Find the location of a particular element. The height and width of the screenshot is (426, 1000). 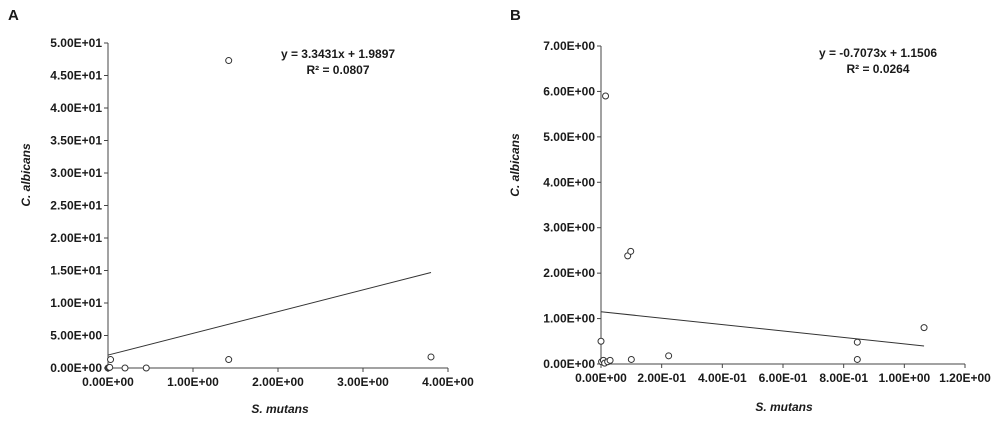

x-tick-label: 2.00E+00 is located at coordinates (278, 382).